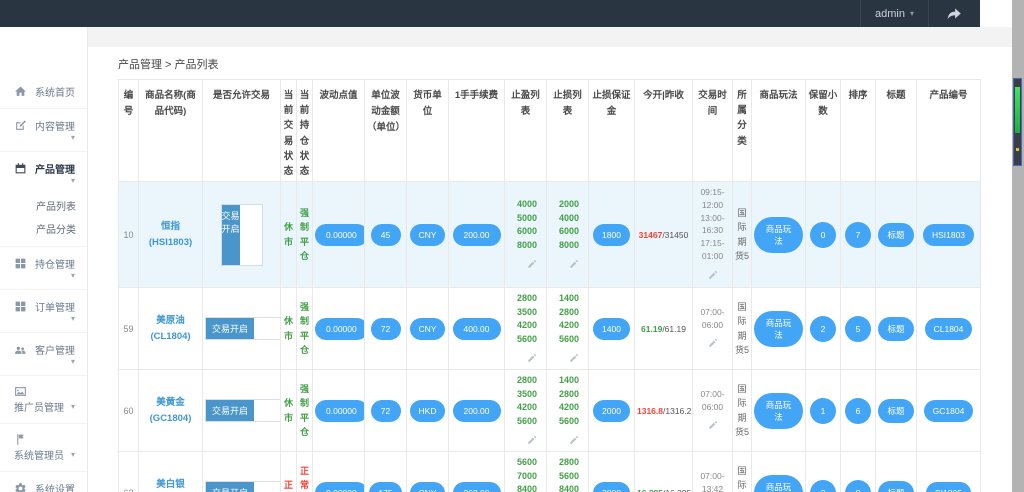 This screenshot has width=1024, height=492. I want to click on trade-toggle-cell: 交易开启, so click(241, 329).